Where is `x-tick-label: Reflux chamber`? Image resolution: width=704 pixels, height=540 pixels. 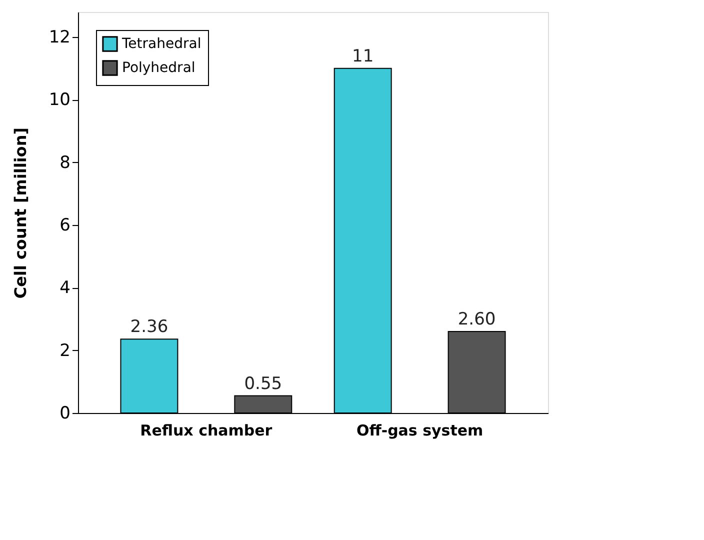 x-tick-label: Reflux chamber is located at coordinates (206, 431).